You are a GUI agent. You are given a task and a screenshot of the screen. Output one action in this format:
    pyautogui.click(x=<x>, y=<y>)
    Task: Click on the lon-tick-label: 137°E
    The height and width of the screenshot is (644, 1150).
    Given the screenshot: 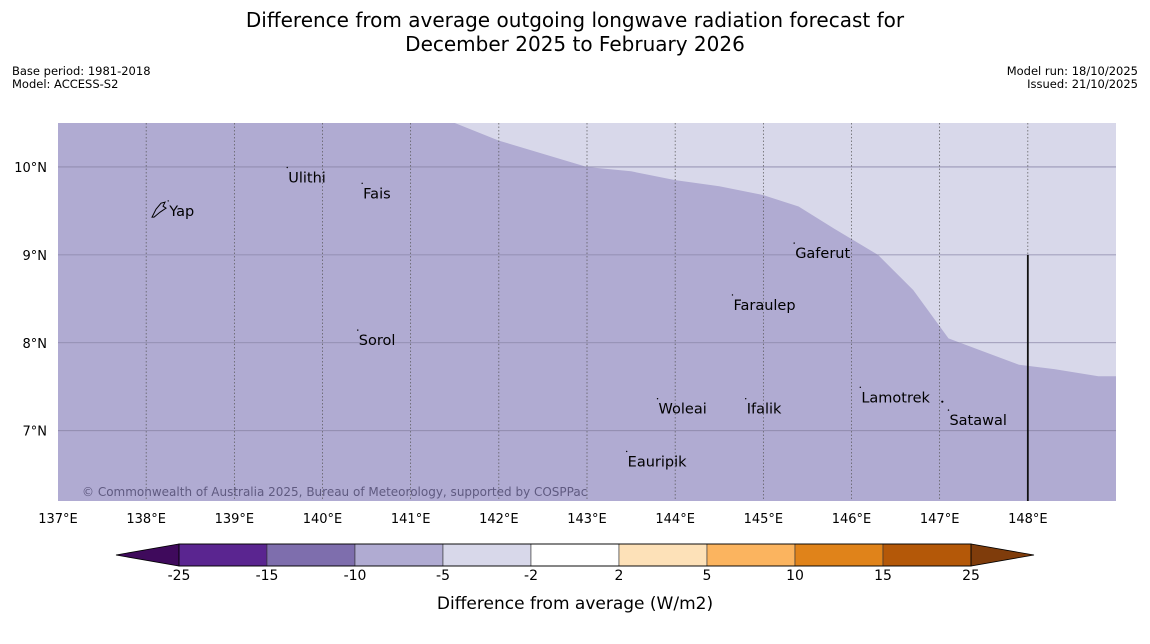 What is the action you would take?
    pyautogui.click(x=58, y=519)
    